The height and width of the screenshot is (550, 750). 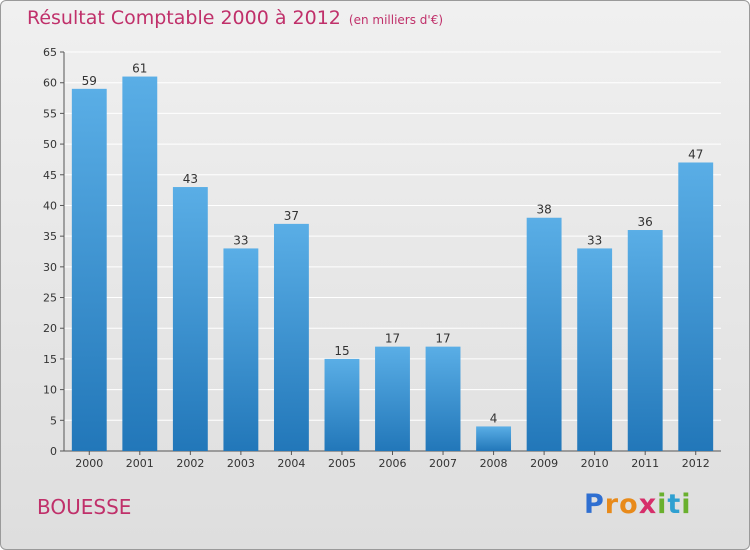 What do you see at coordinates (612, 504) in the screenshot?
I see `logo-letter: r` at bounding box center [612, 504].